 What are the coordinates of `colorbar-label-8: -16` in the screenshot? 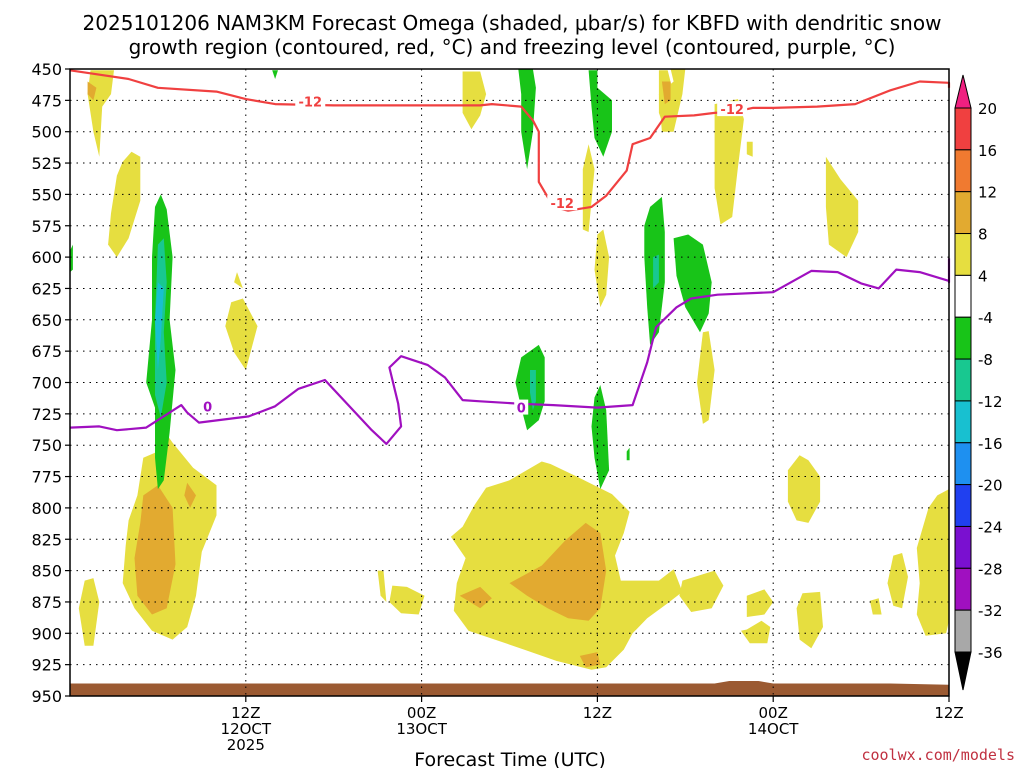 It's located at (990, 444).